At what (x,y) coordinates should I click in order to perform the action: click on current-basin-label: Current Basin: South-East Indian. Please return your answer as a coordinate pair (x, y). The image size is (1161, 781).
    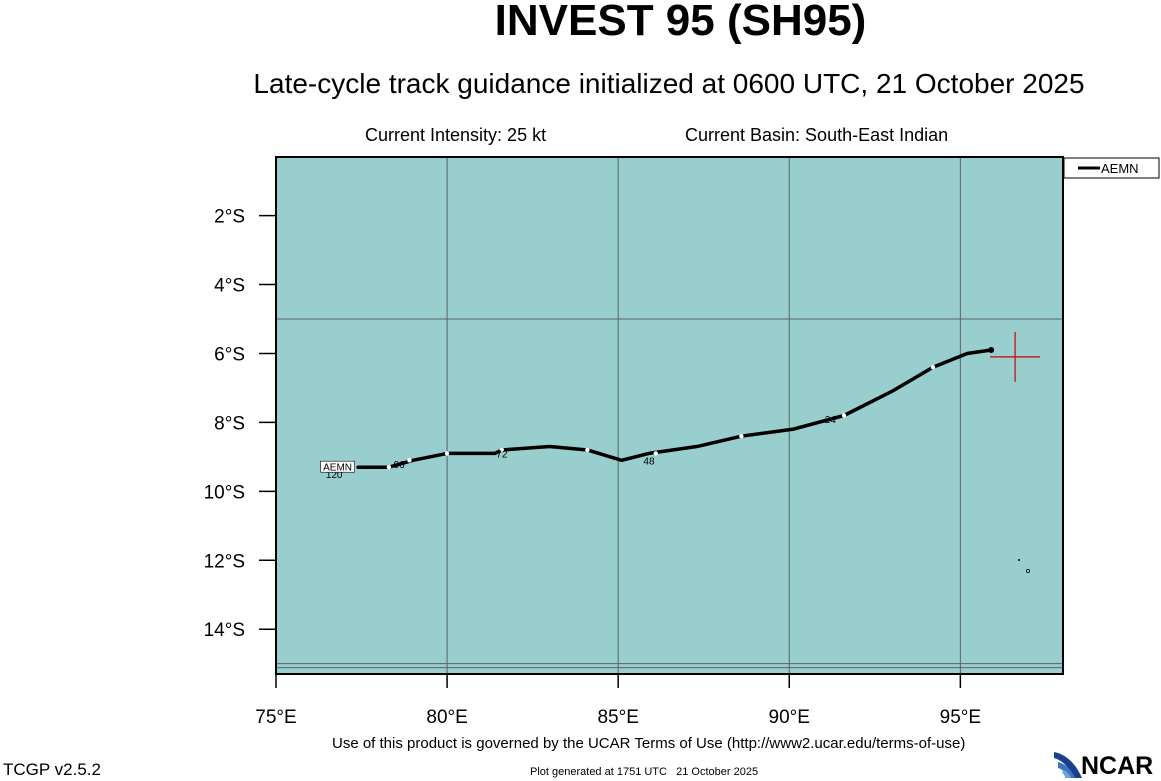
    Looking at the image, I should click on (817, 135).